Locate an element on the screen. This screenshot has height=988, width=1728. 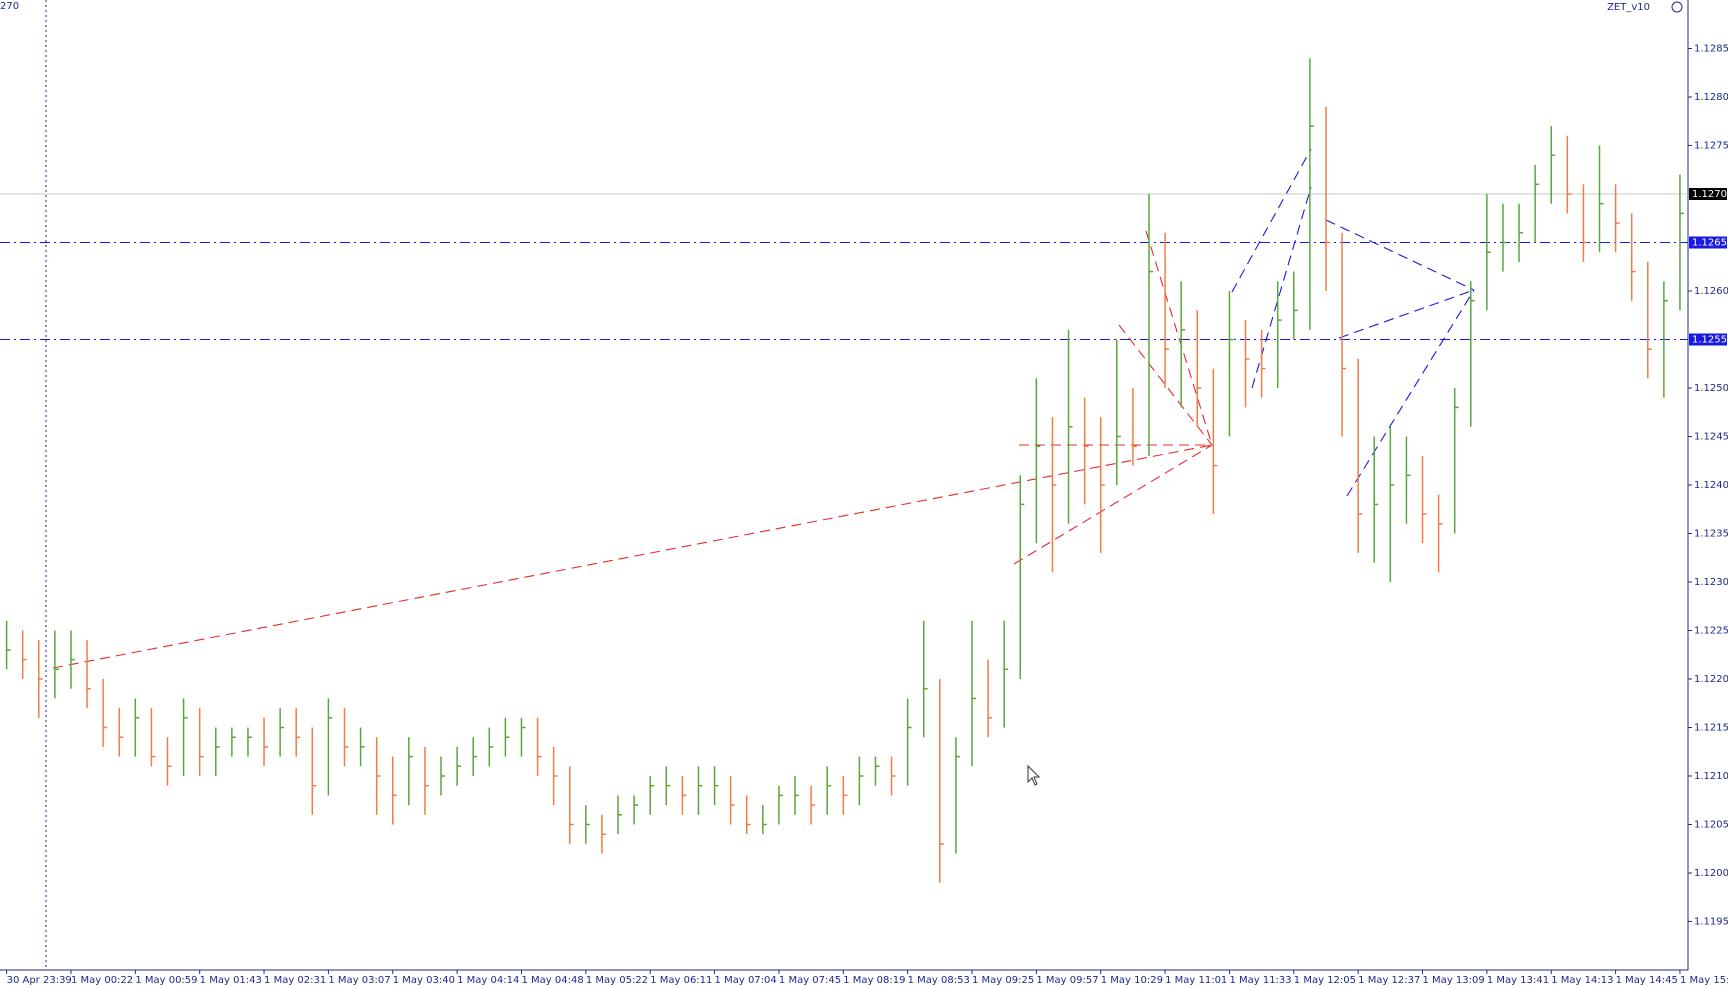
level-label: 1.1255 is located at coordinates (1709, 340).